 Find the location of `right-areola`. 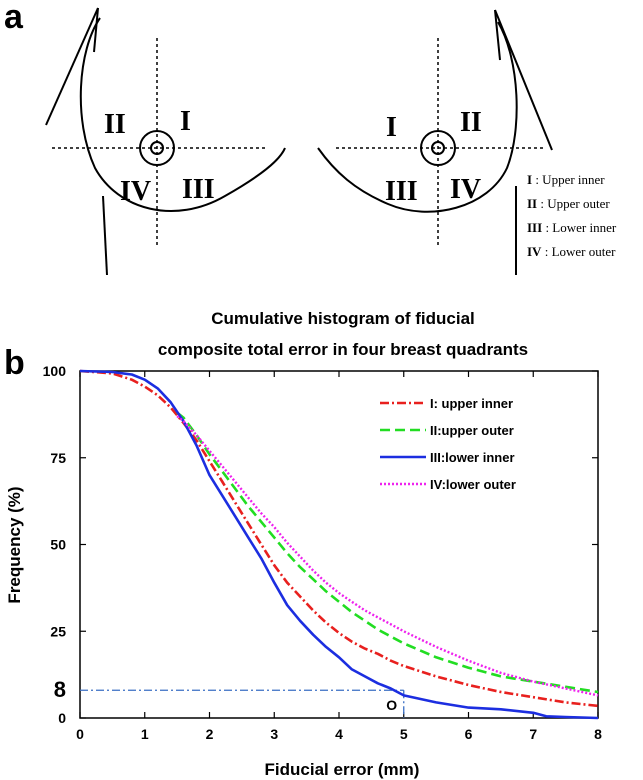

right-areola is located at coordinates (438, 148).